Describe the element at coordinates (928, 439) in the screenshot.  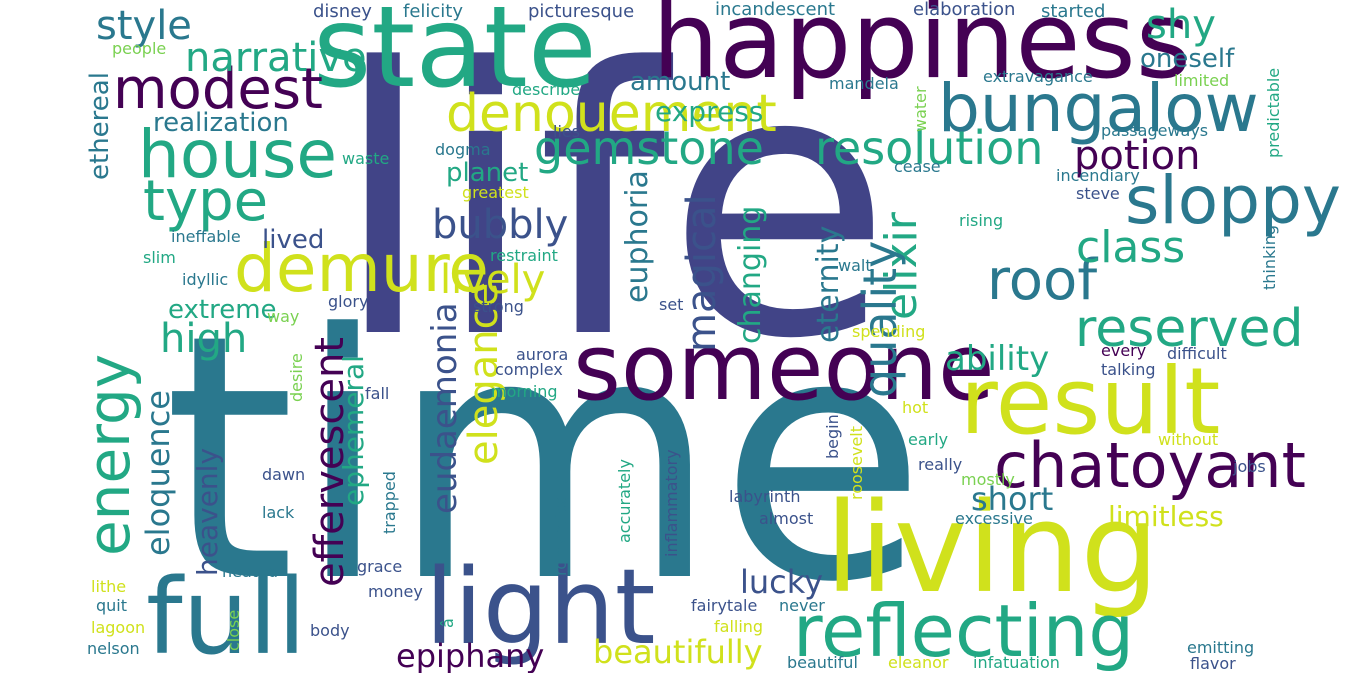
I see `word-early: early` at that location.